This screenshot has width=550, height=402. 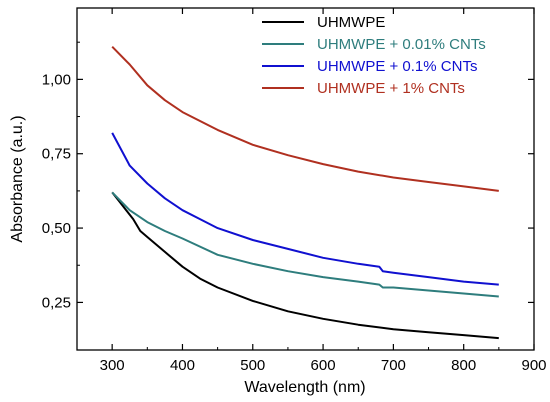 What do you see at coordinates (463, 365) in the screenshot?
I see `x-tick-label: 800` at bounding box center [463, 365].